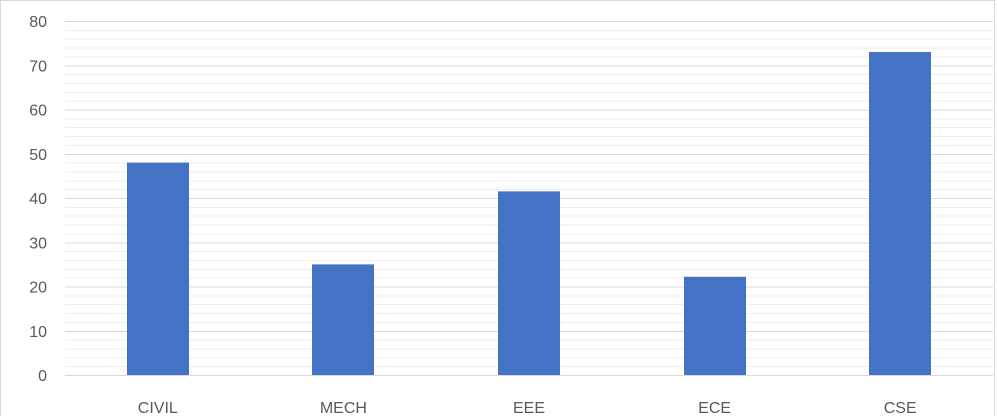 Image resolution: width=997 pixels, height=419 pixels. What do you see at coordinates (900, 408) in the screenshot?
I see `x-tick-label: CSE` at bounding box center [900, 408].